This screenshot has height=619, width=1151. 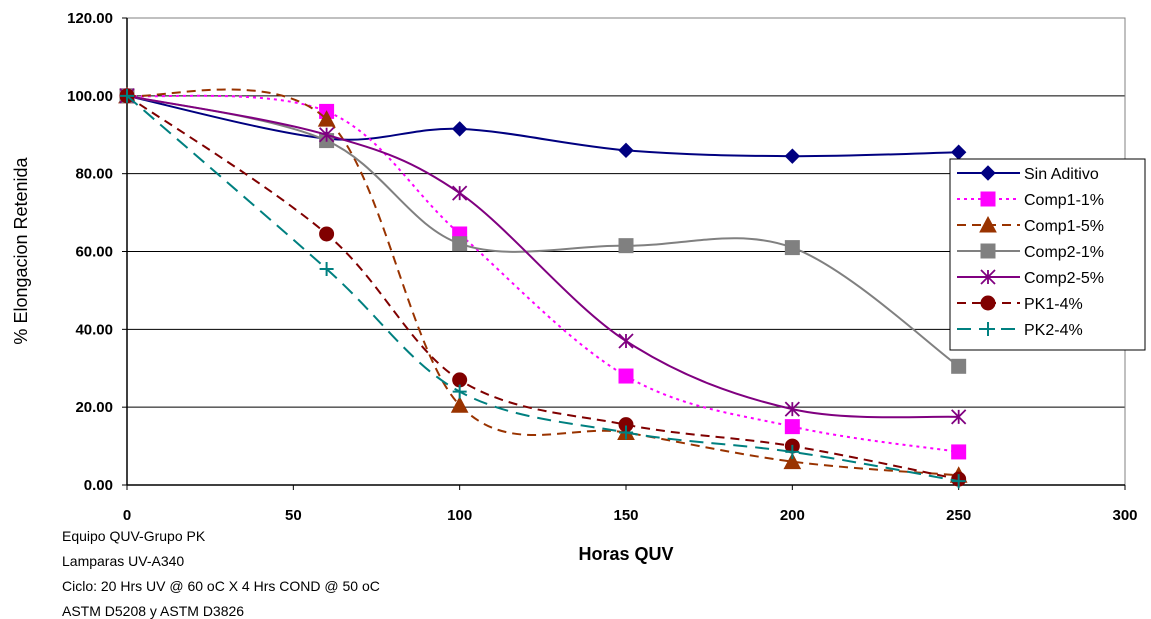 What do you see at coordinates (123, 561) in the screenshot?
I see `note-line: Lamparas UV-A340` at bounding box center [123, 561].